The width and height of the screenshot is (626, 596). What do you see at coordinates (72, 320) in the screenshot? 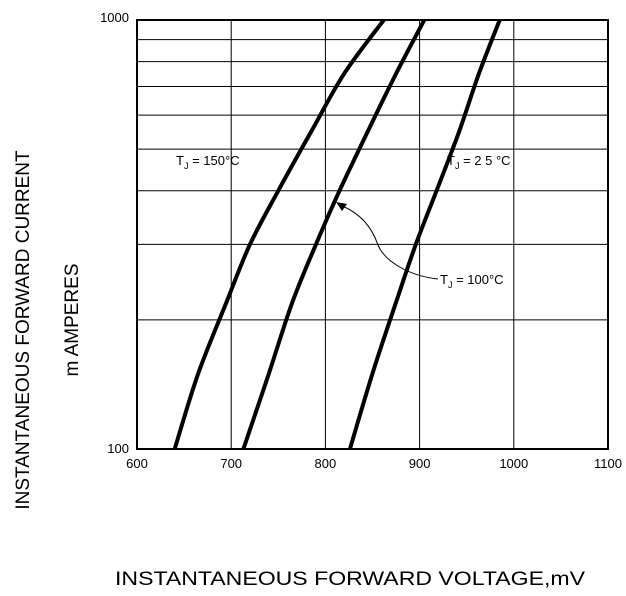
I see `y-axis-title-line2: m AMPERES` at bounding box center [72, 320].